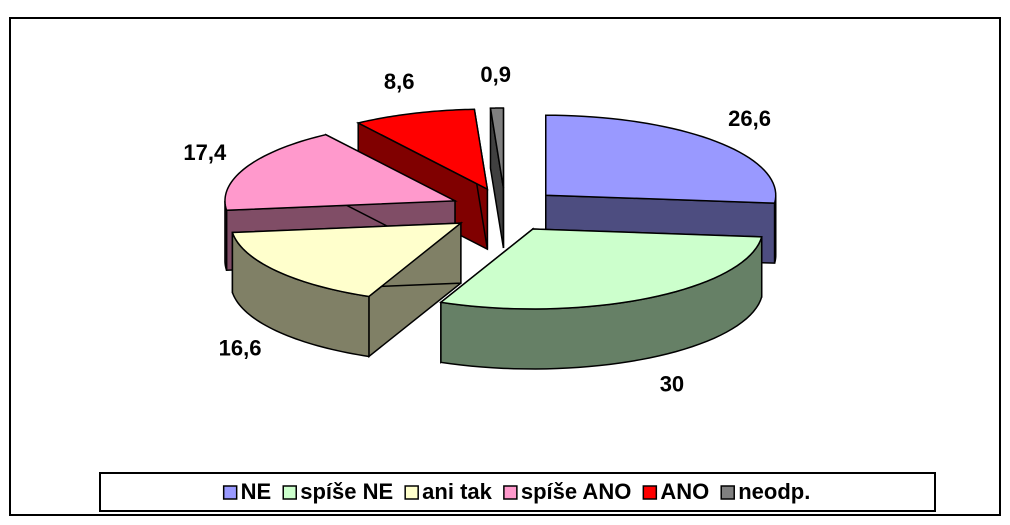 Image resolution: width=1010 pixels, height=525 pixels. Describe the element at coordinates (240, 348) in the screenshot. I see `data-label: 16,6` at that location.